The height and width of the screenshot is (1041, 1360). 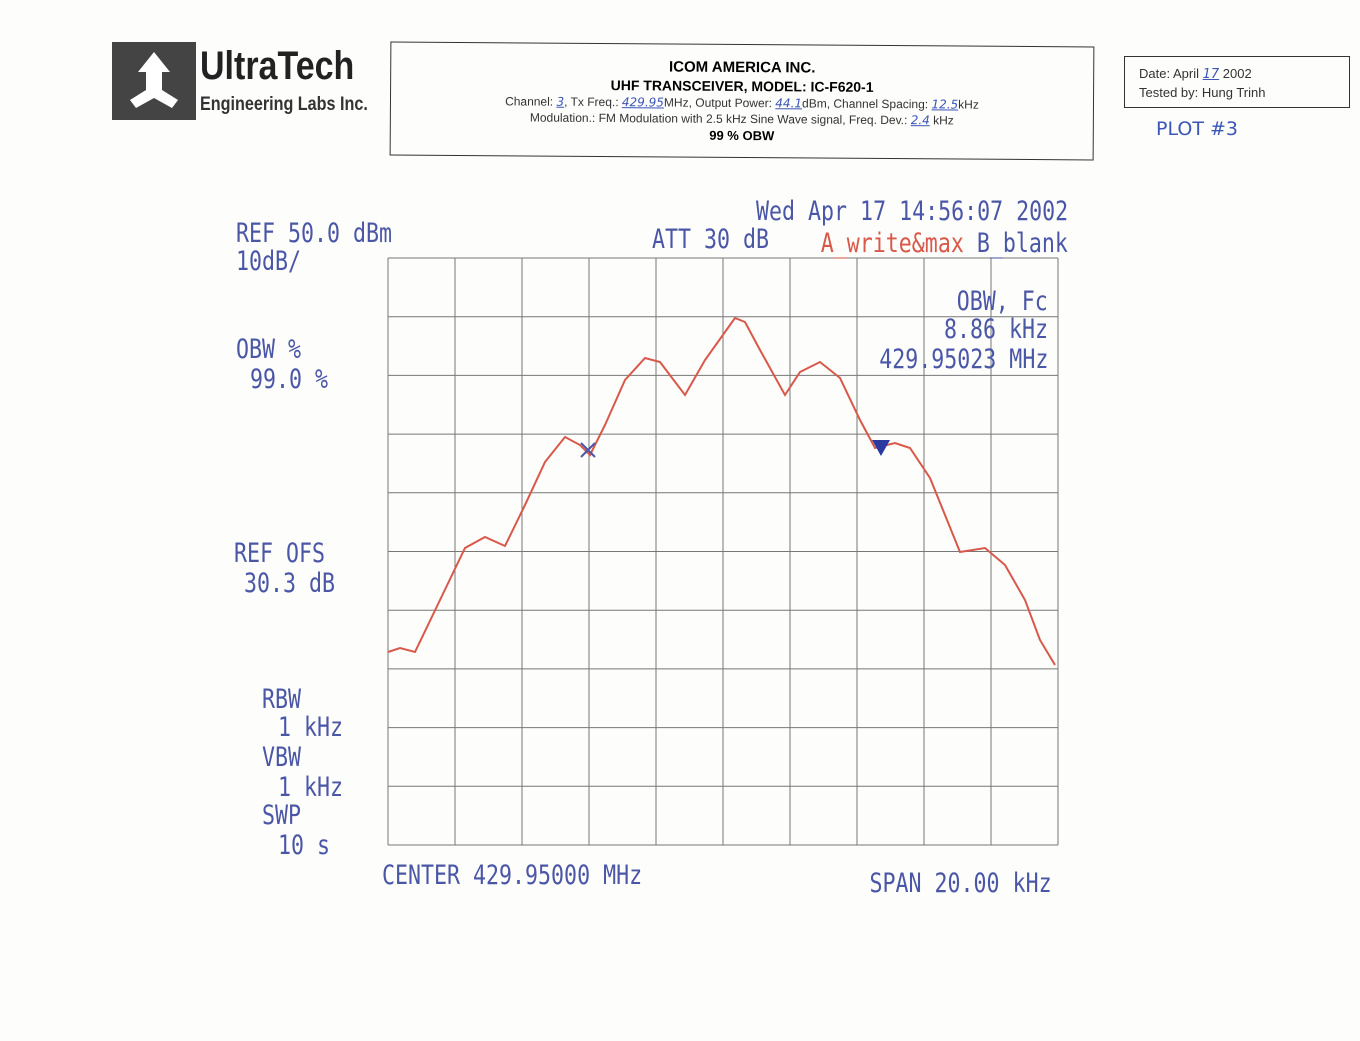 What do you see at coordinates (892, 243) in the screenshot?
I see `trace-a: A_write&max` at bounding box center [892, 243].